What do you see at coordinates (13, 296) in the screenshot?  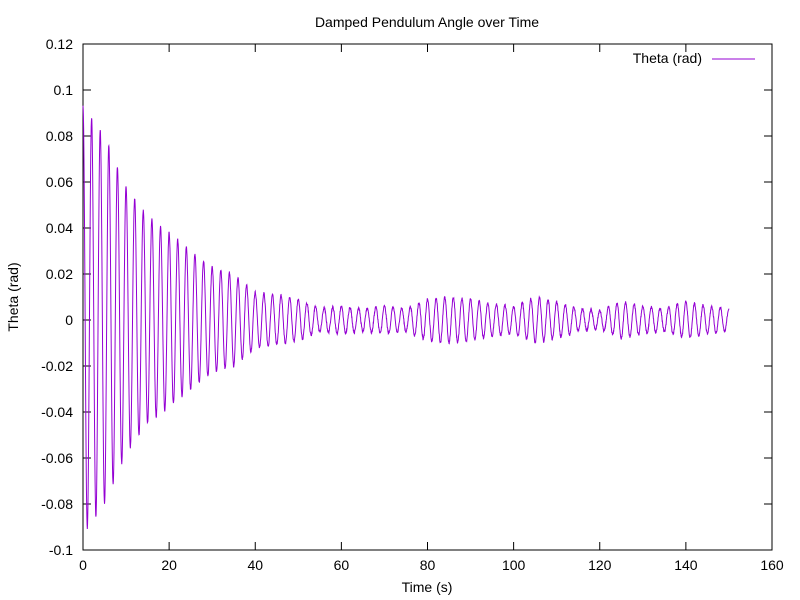 I see `y-axis-label: Theta (rad)` at bounding box center [13, 296].